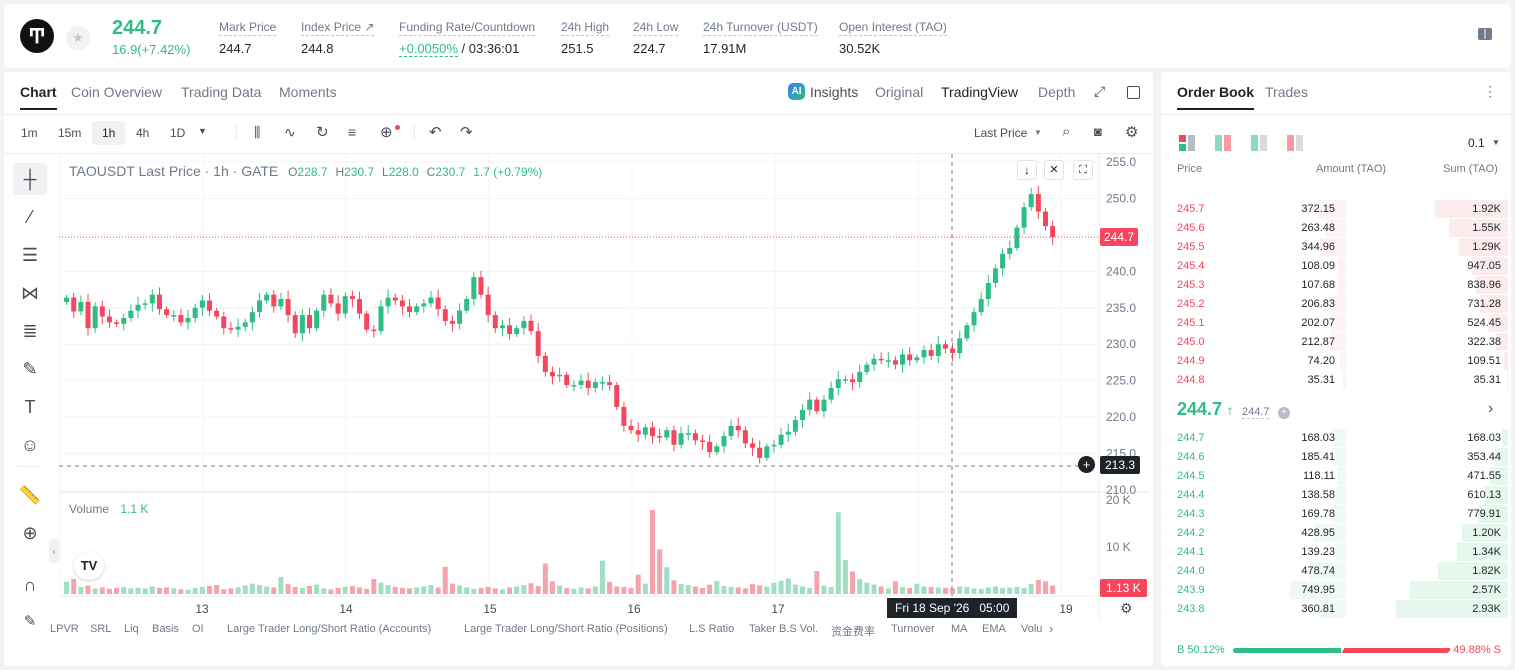 The height and width of the screenshot is (670, 1515). I want to click on indicators-icon: ∿, so click(290, 132).